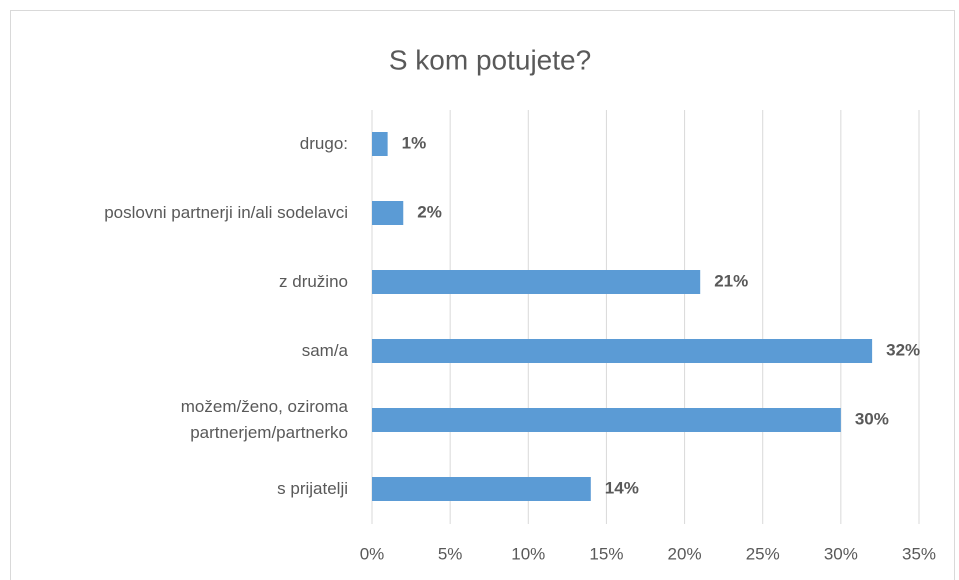 This screenshot has width=959, height=580. What do you see at coordinates (872, 418) in the screenshot?
I see `data-label: 30%` at bounding box center [872, 418].